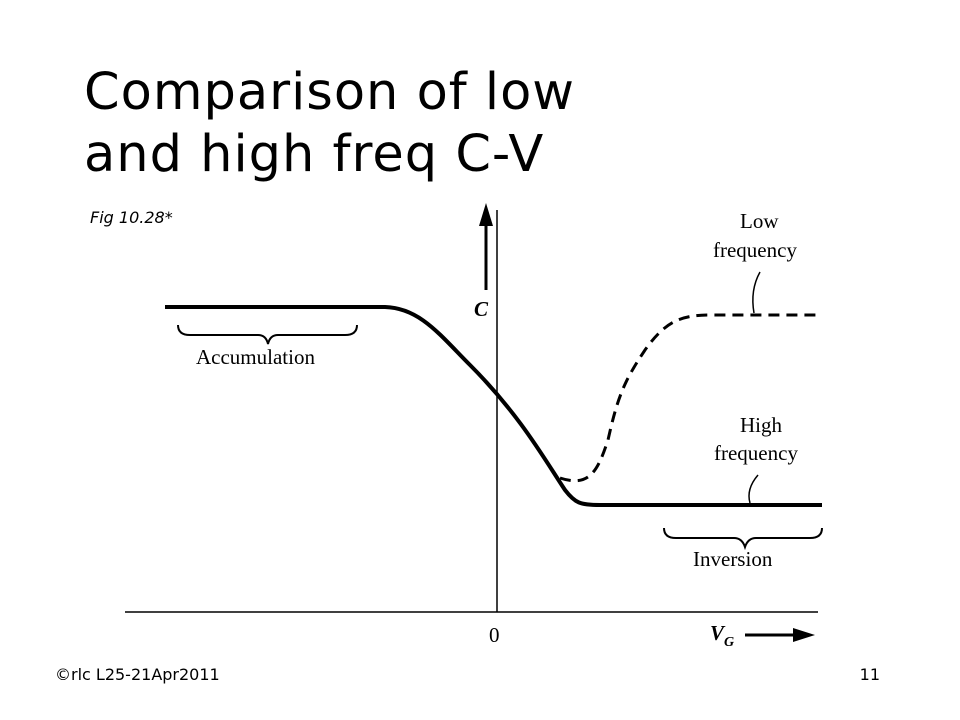 This screenshot has height=720, width=960. What do you see at coordinates (761, 425) in the screenshot?
I see `high-frequency-label-line1: High` at bounding box center [761, 425].